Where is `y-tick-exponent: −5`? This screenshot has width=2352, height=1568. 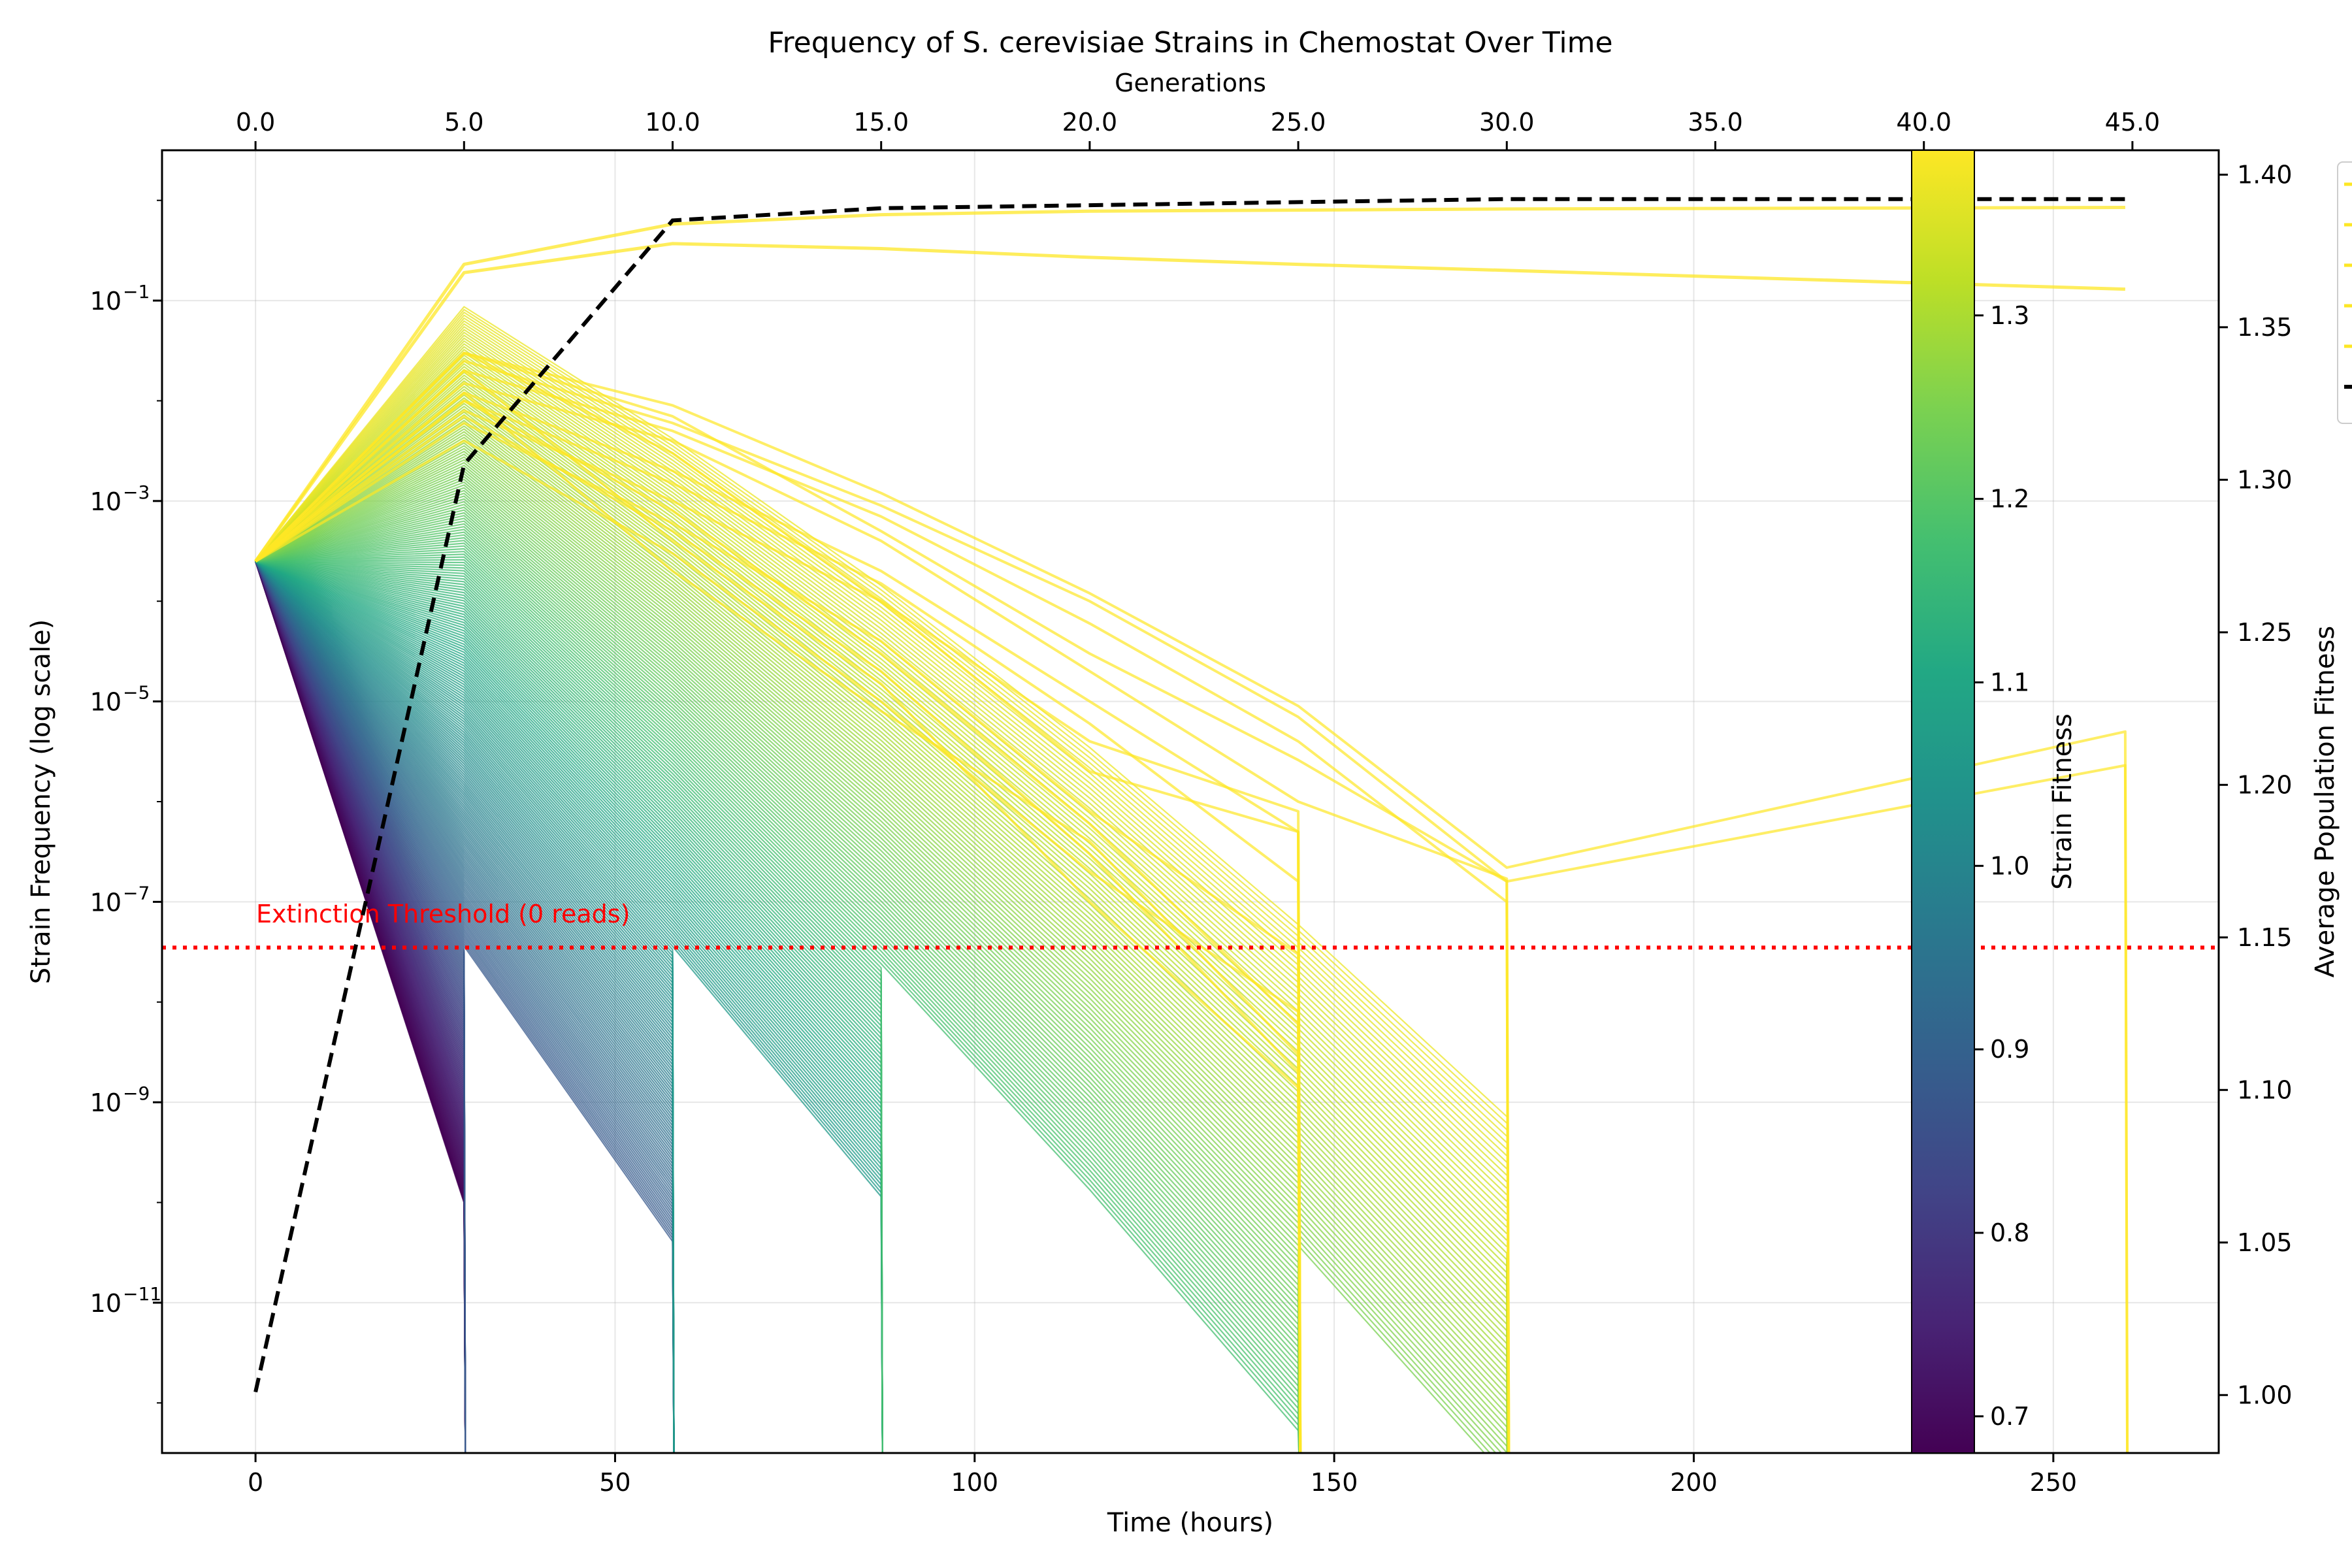
y-tick-exponent: −5 is located at coordinates (136, 693).